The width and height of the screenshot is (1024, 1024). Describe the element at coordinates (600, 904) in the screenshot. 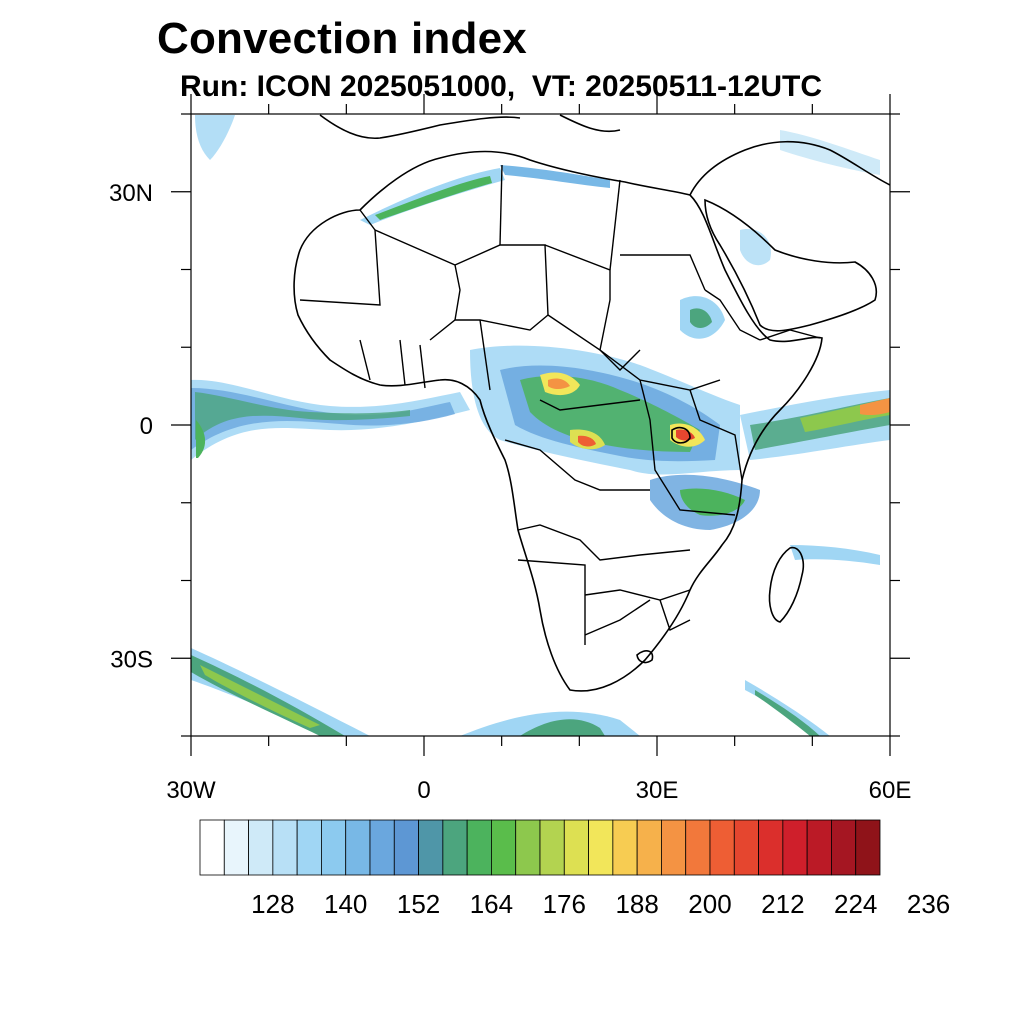

I see `colorbar-labels: 128 140 152 164 176 188 200 212 224 236` at that location.